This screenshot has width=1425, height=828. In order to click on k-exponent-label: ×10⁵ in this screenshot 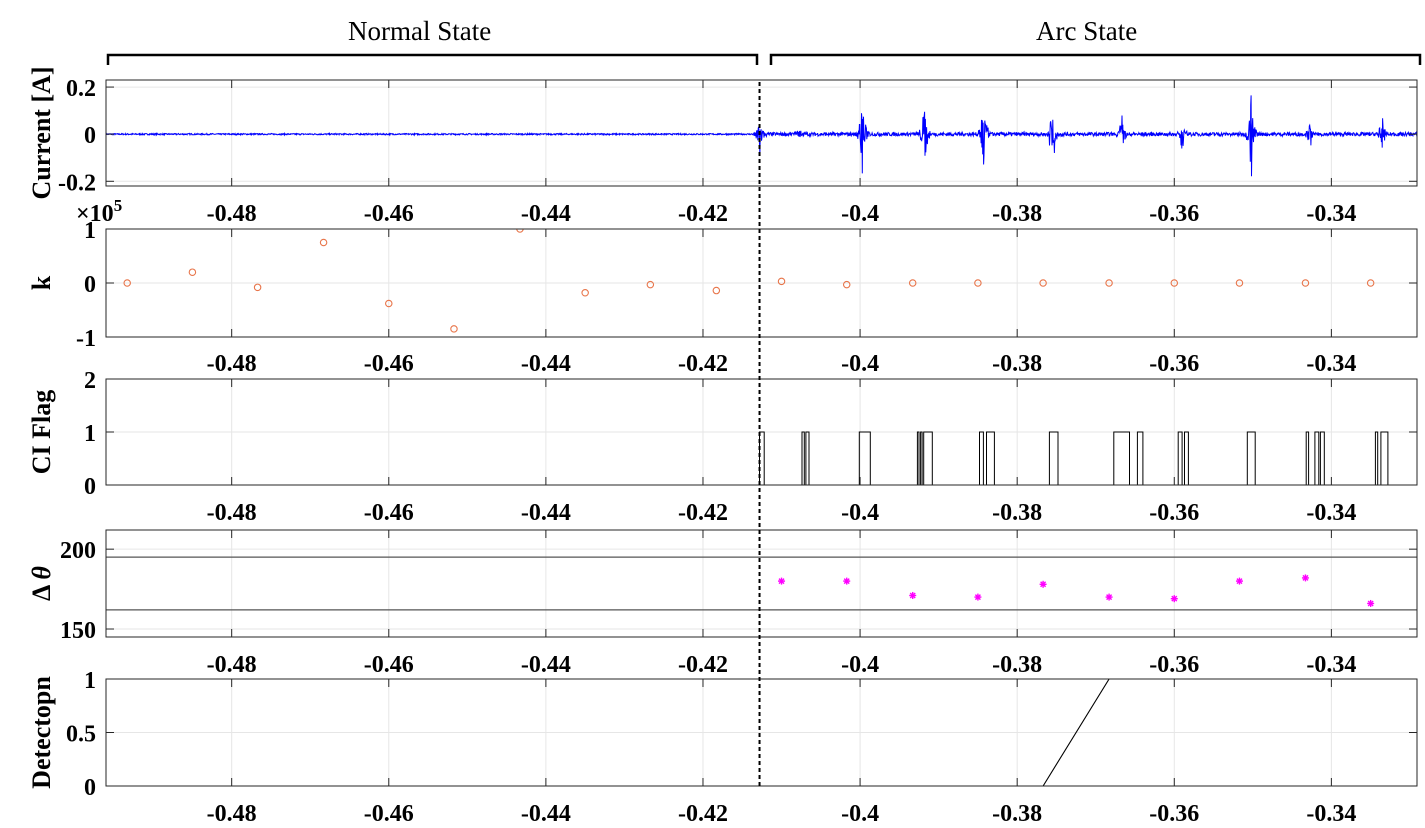, I will do `click(99, 211)`.